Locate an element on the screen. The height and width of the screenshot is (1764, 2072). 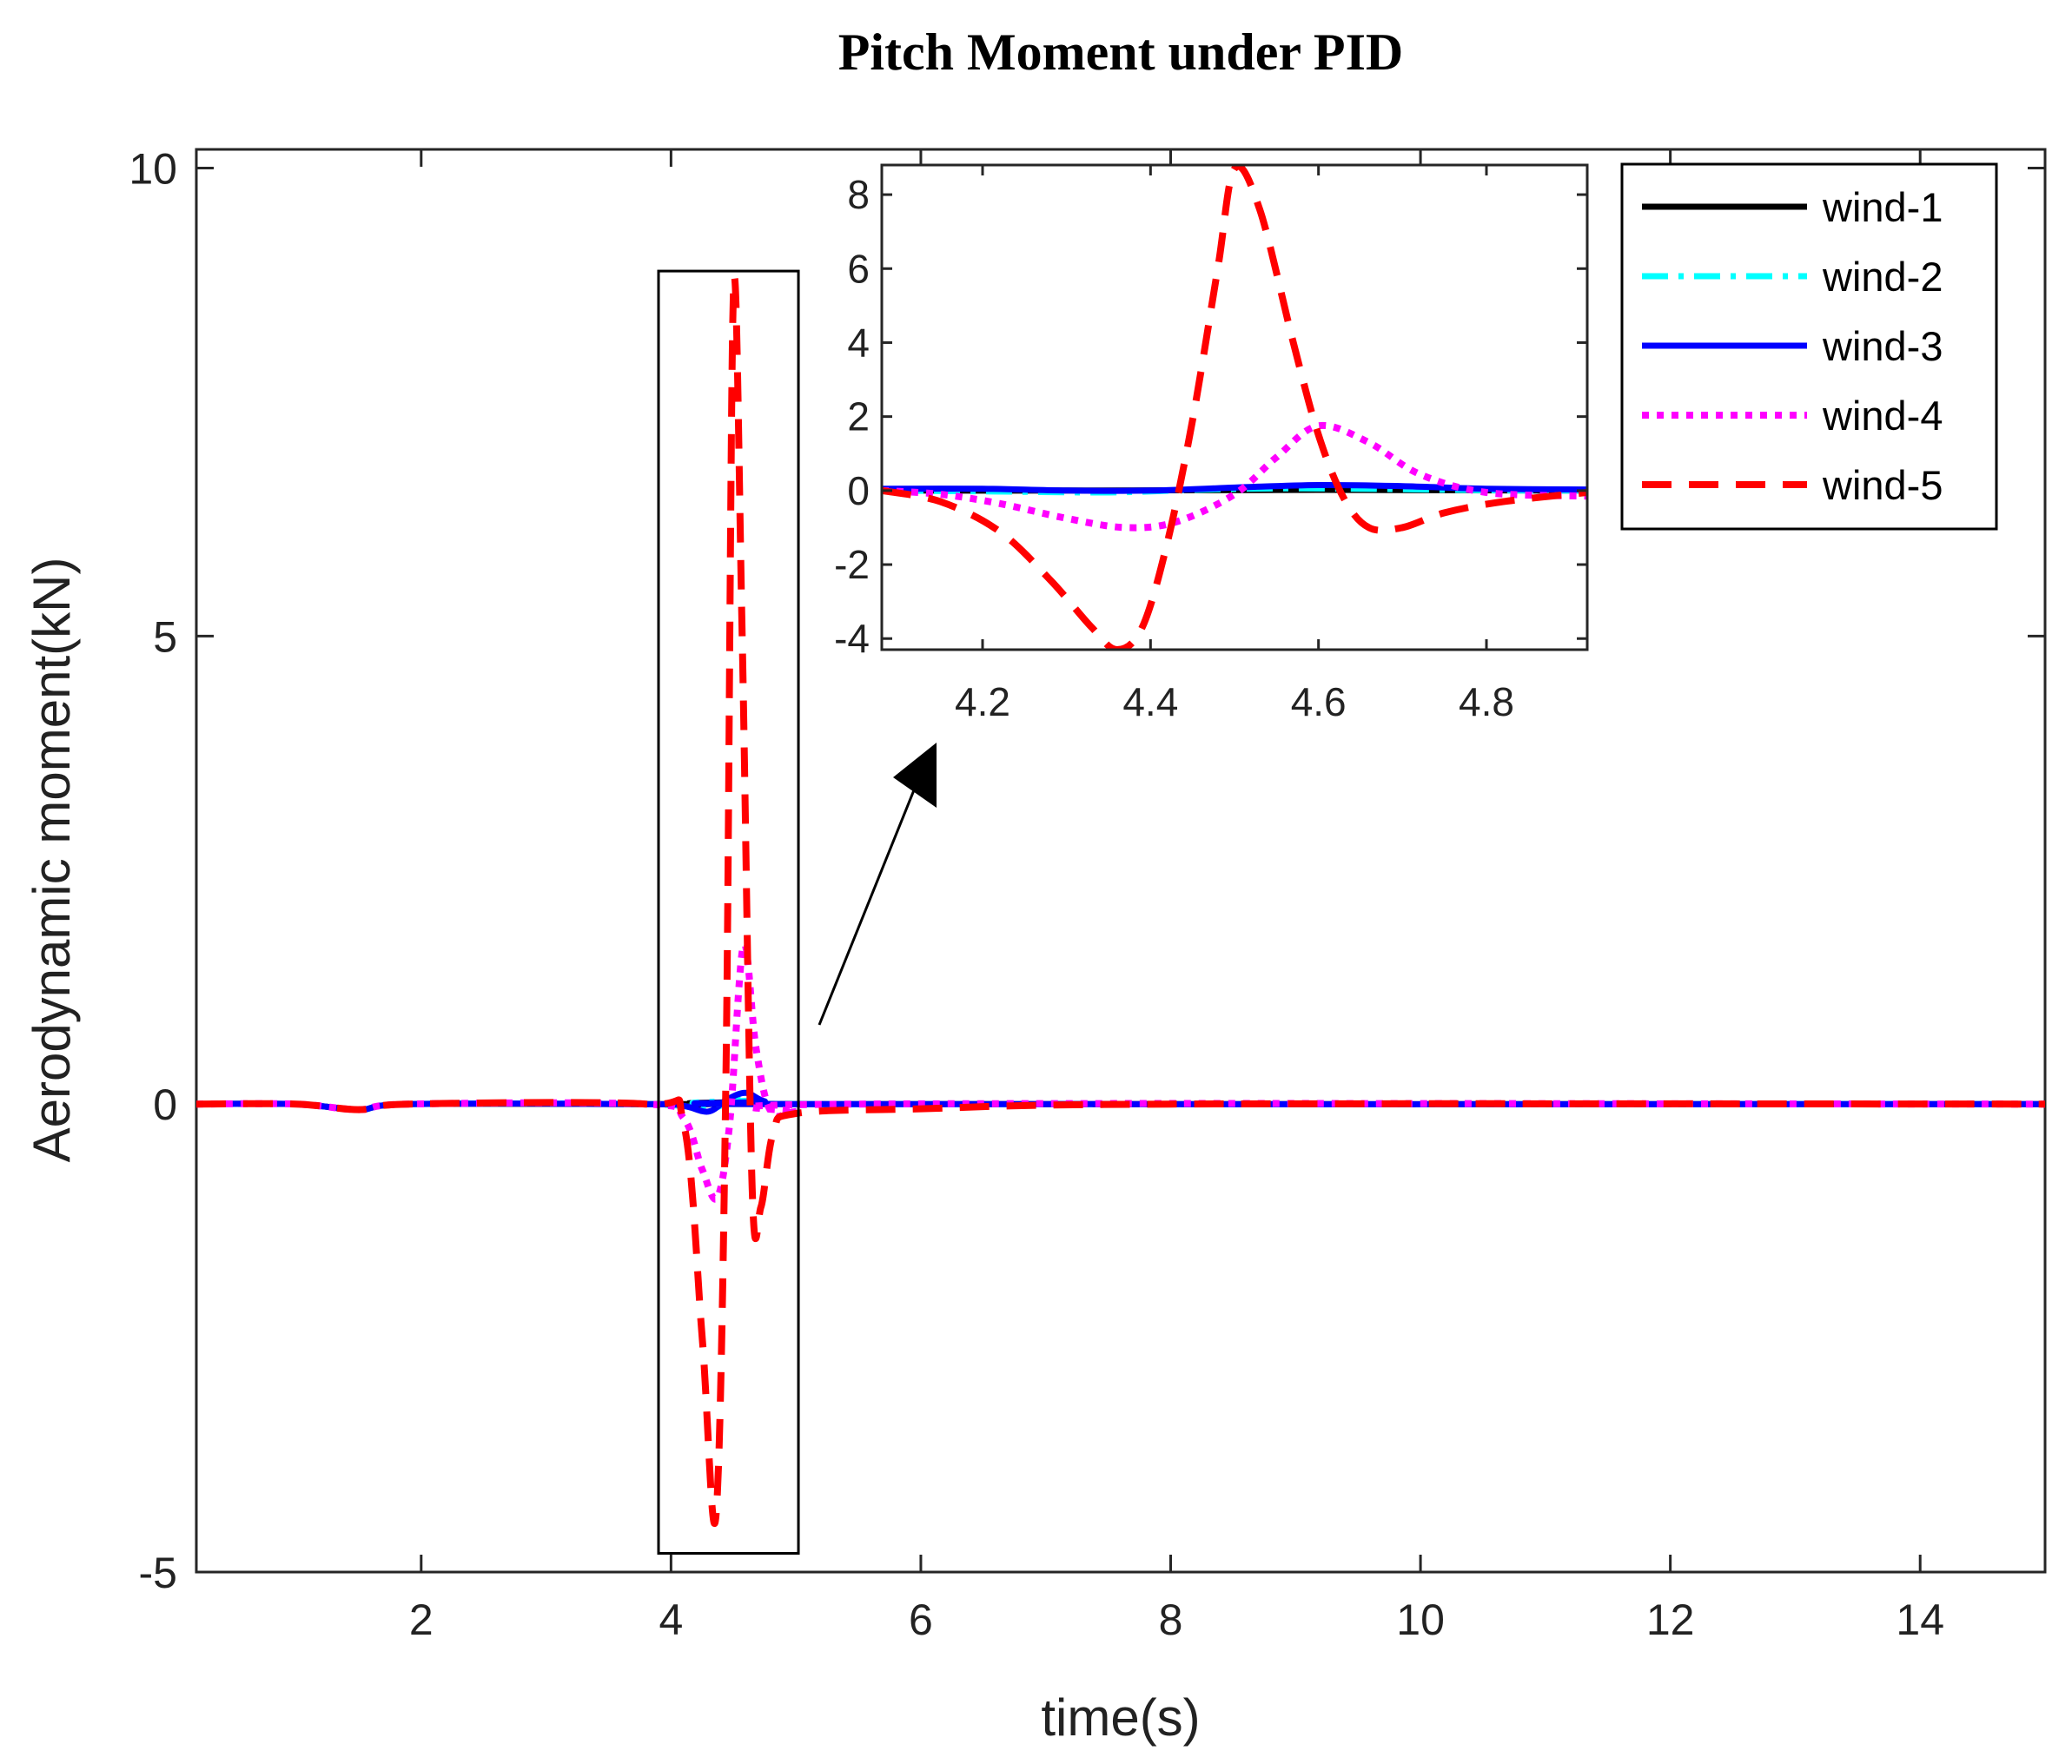
legend-label-wind-4: wind-4 is located at coordinates (1882, 416).